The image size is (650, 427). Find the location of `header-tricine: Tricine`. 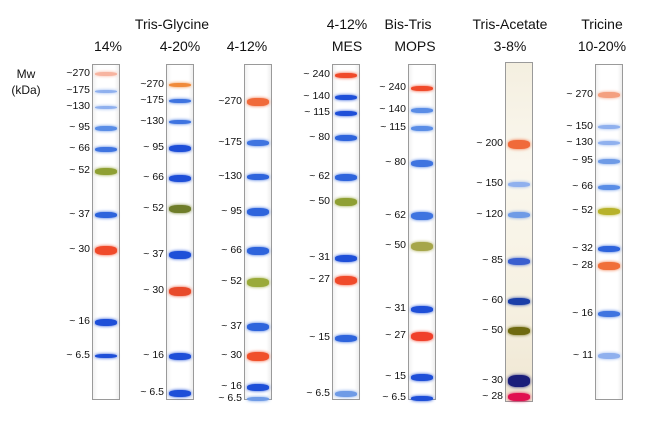

header-tricine: Tricine is located at coordinates (602, 24).